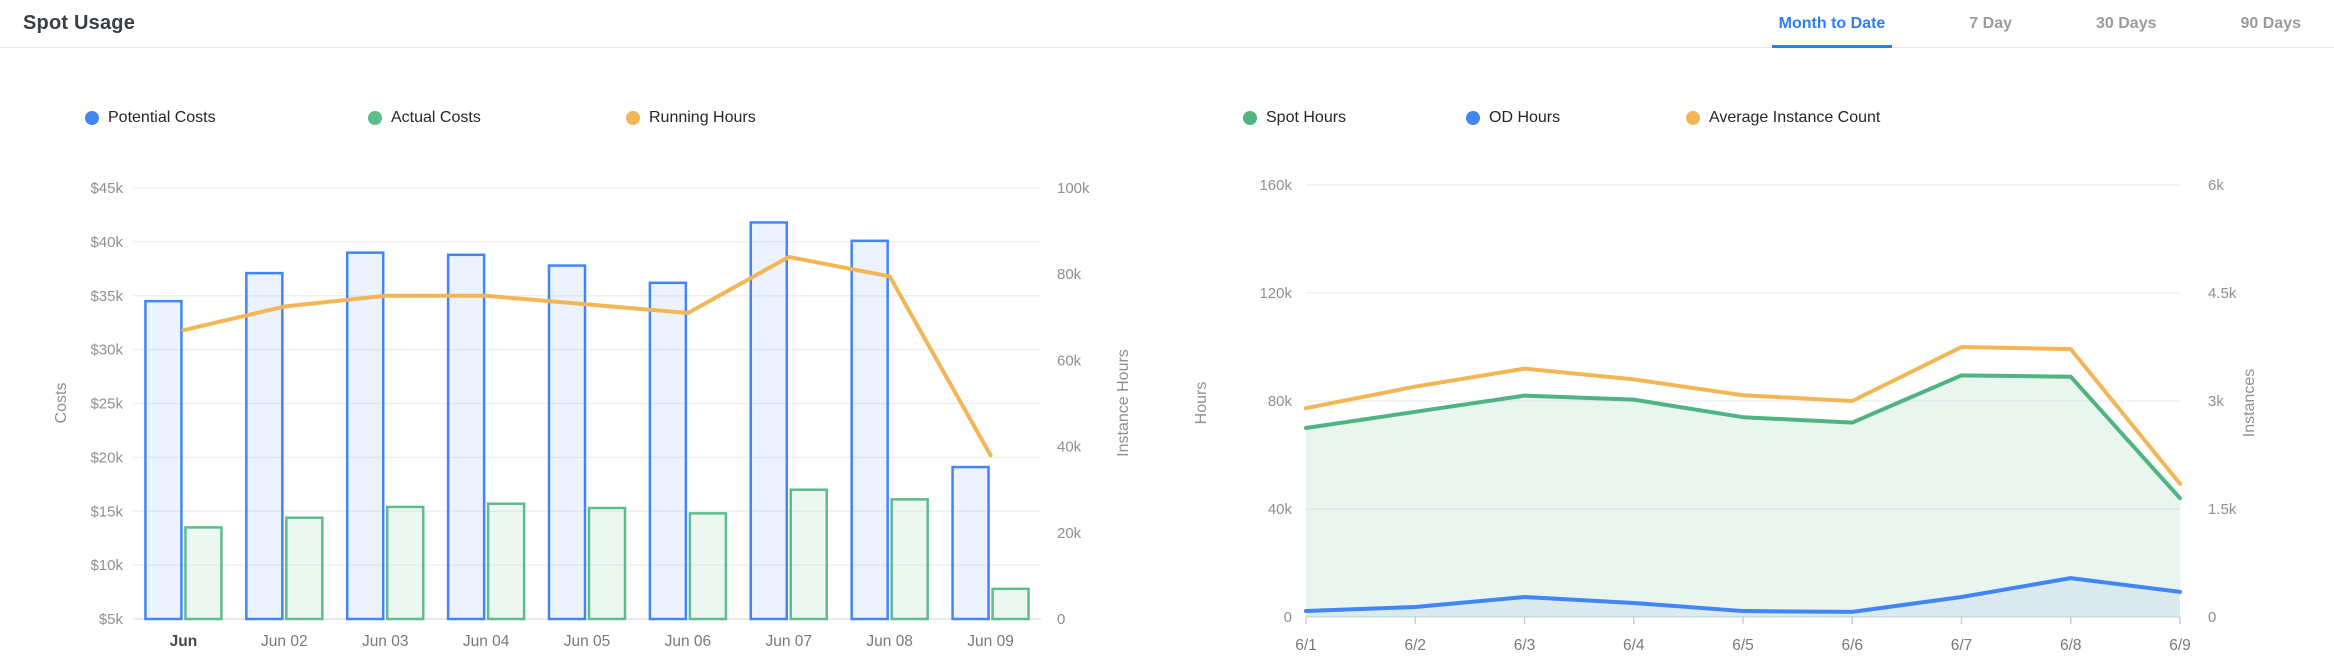 This screenshot has height=672, width=2334. What do you see at coordinates (1250, 118) in the screenshot?
I see `spot-hours-dot-icon` at bounding box center [1250, 118].